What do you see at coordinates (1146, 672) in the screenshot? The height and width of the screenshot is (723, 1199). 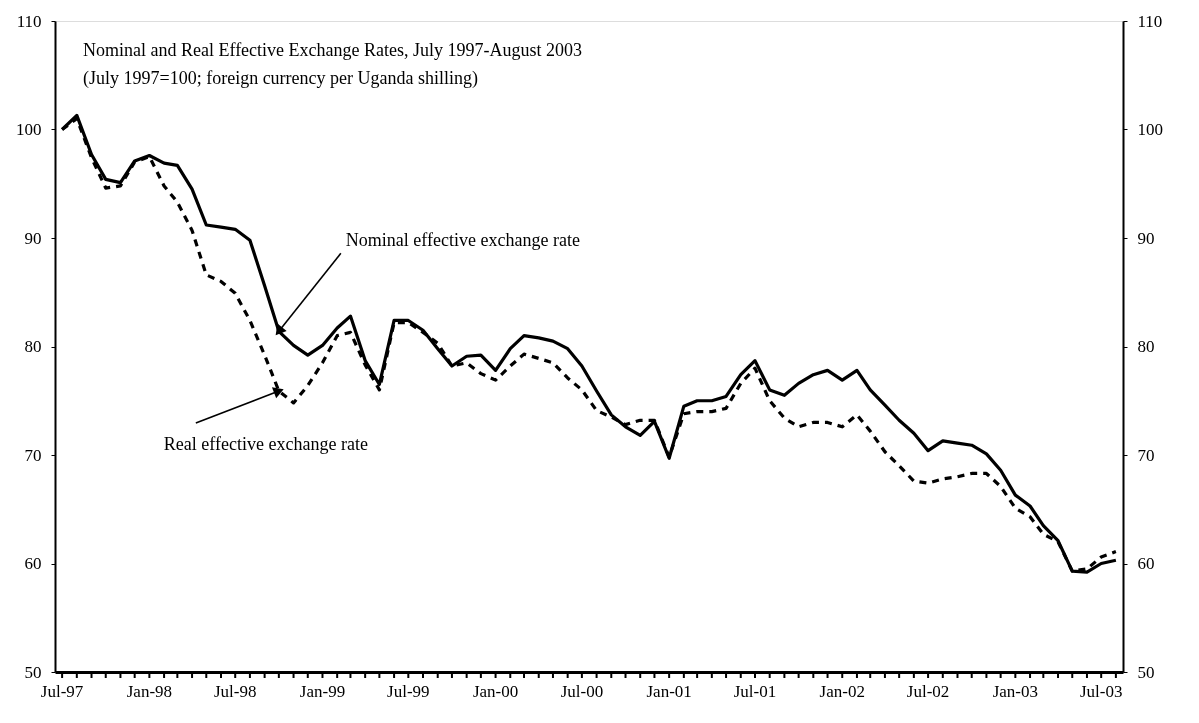 I see `y2-tick-label: 50` at bounding box center [1146, 672].